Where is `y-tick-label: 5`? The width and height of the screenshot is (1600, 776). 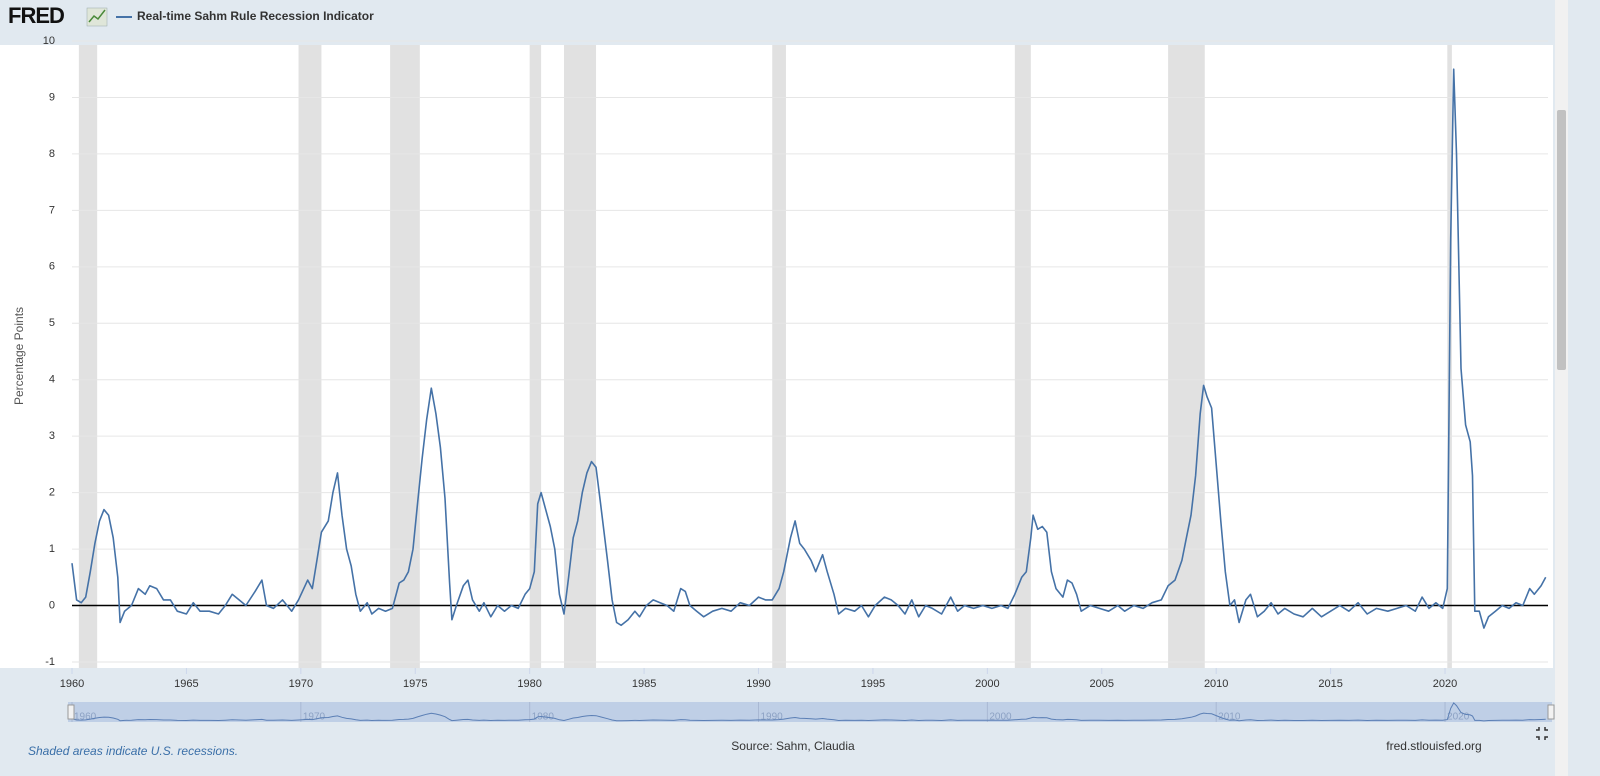 y-tick-label: 5 is located at coordinates (52, 323).